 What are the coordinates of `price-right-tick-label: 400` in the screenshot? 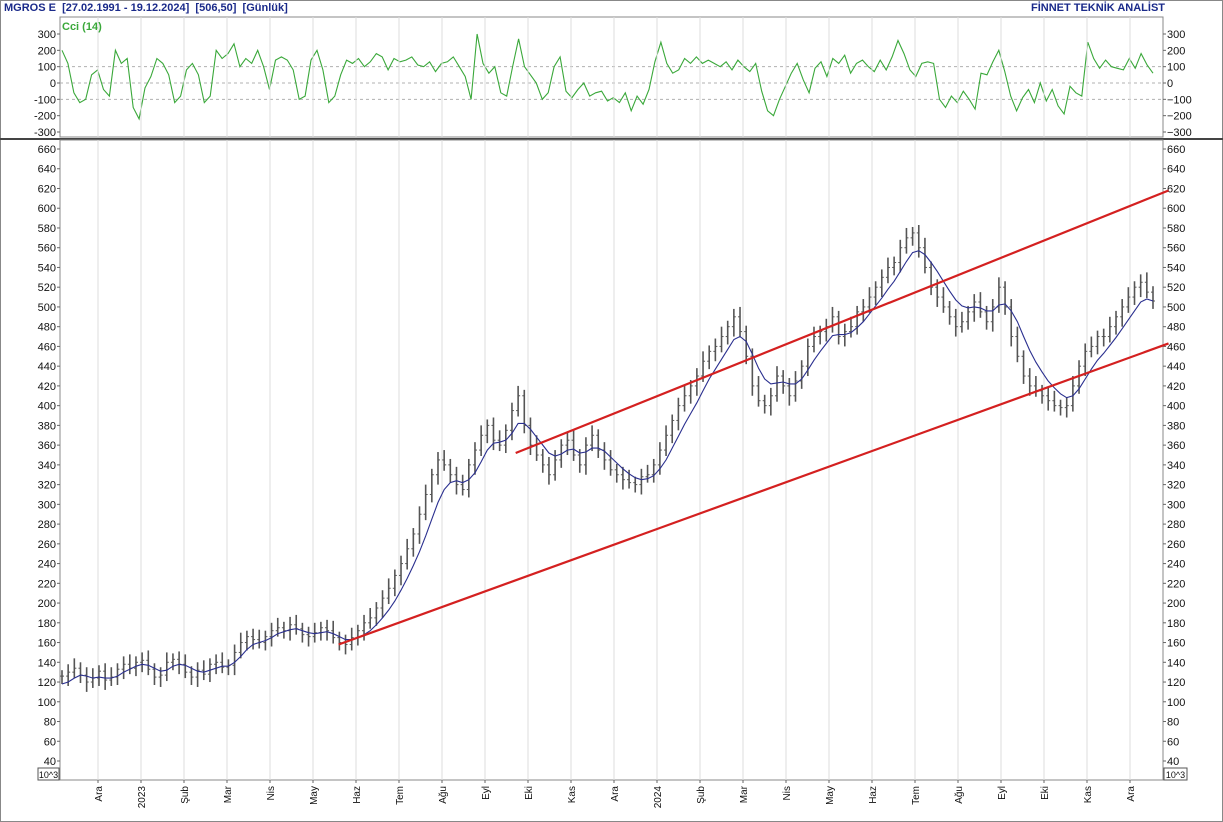 It's located at (1176, 407).